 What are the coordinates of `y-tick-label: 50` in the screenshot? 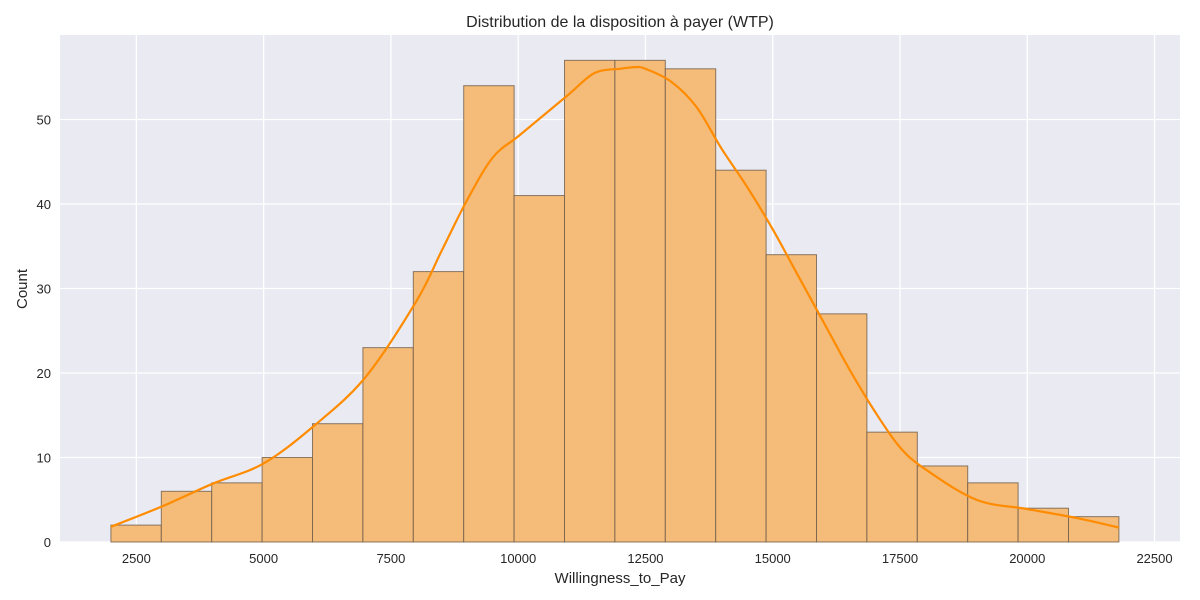 It's located at (44, 120).